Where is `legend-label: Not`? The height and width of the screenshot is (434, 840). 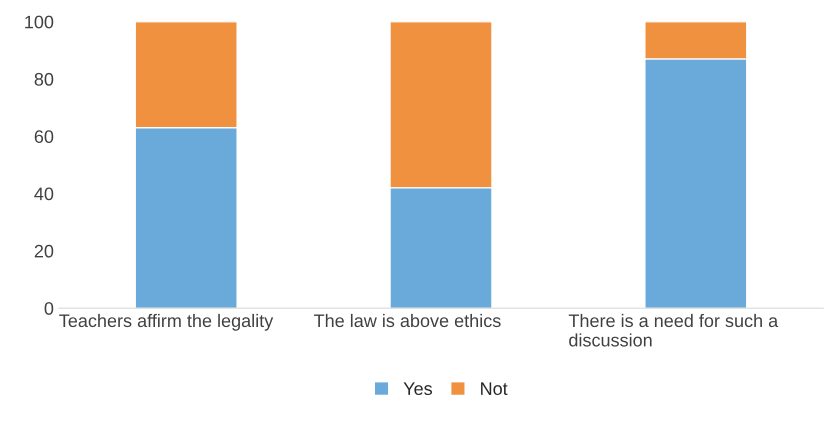 legend-label: Not is located at coordinates (494, 389).